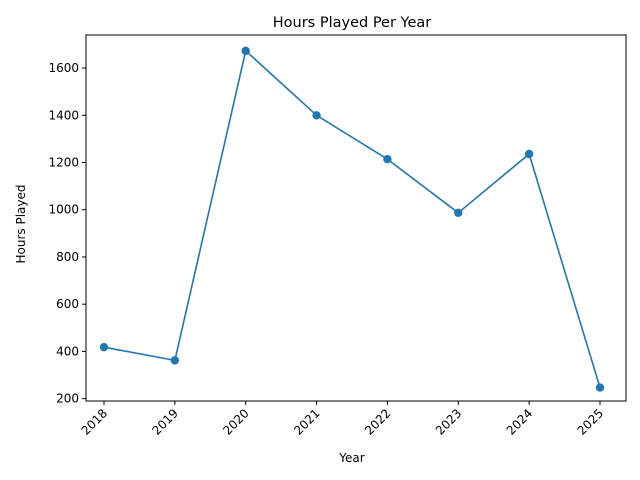 This screenshot has width=640, height=480. What do you see at coordinates (590, 421) in the screenshot?
I see `x-tick-label: 2025` at bounding box center [590, 421].